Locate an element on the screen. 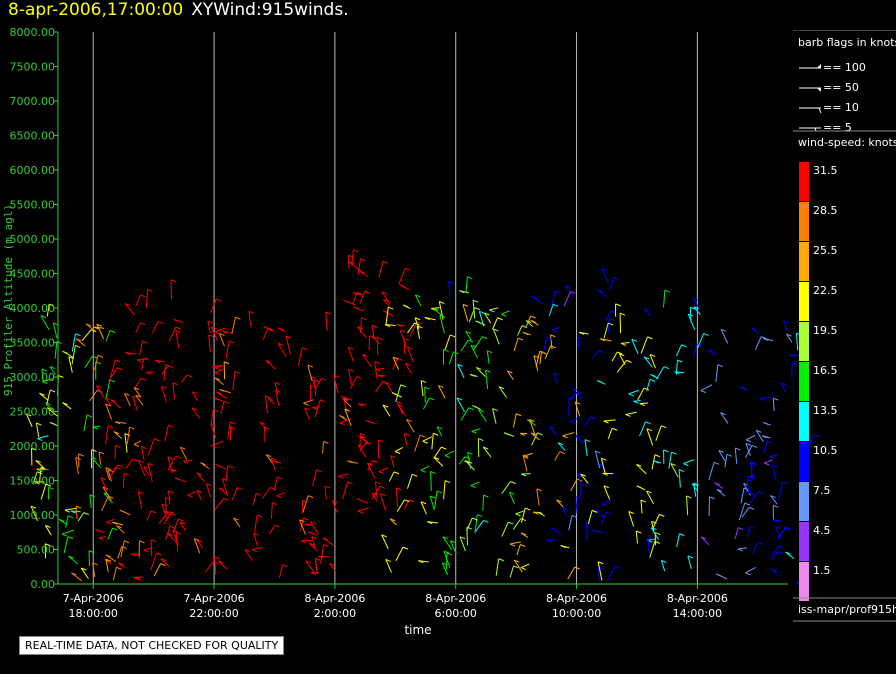  y-tick-label: 4500.00 is located at coordinates (33, 274).